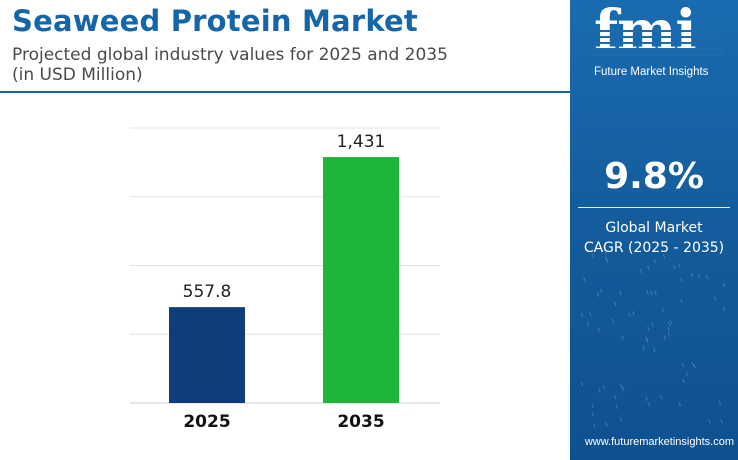  What do you see at coordinates (207, 292) in the screenshot?
I see `data-label-2025: 557.8` at bounding box center [207, 292].